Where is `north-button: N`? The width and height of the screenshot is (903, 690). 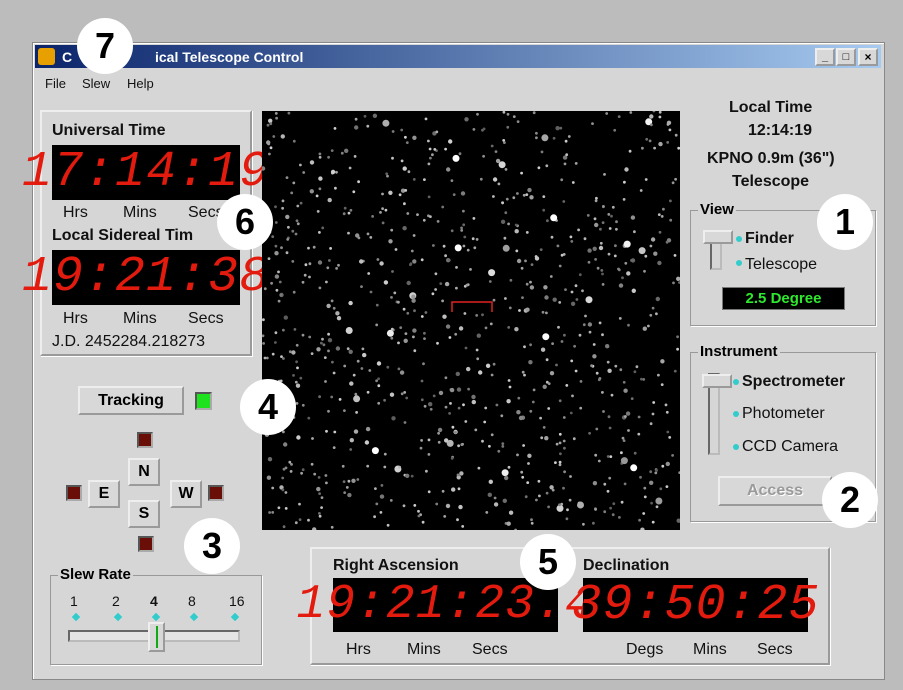
north-button: N is located at coordinates (144, 472).